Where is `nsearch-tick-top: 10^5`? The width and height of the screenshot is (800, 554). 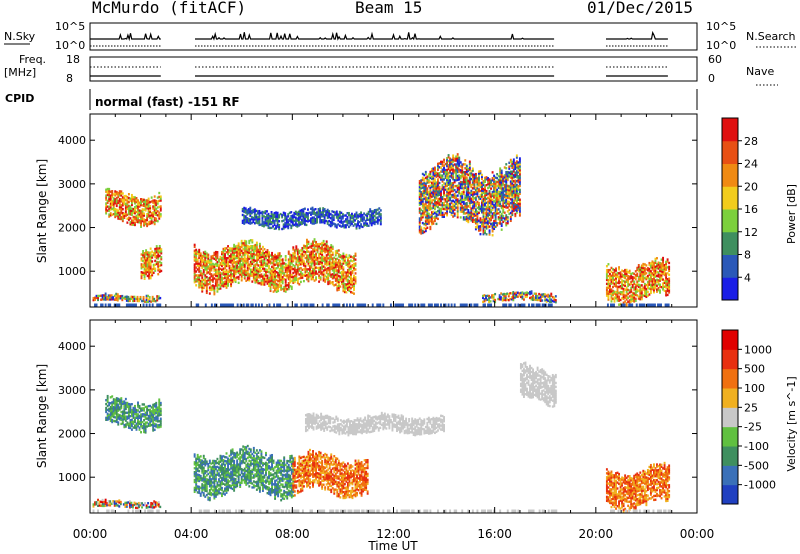
nsearch-tick-top: 10^5 is located at coordinates (721, 26).